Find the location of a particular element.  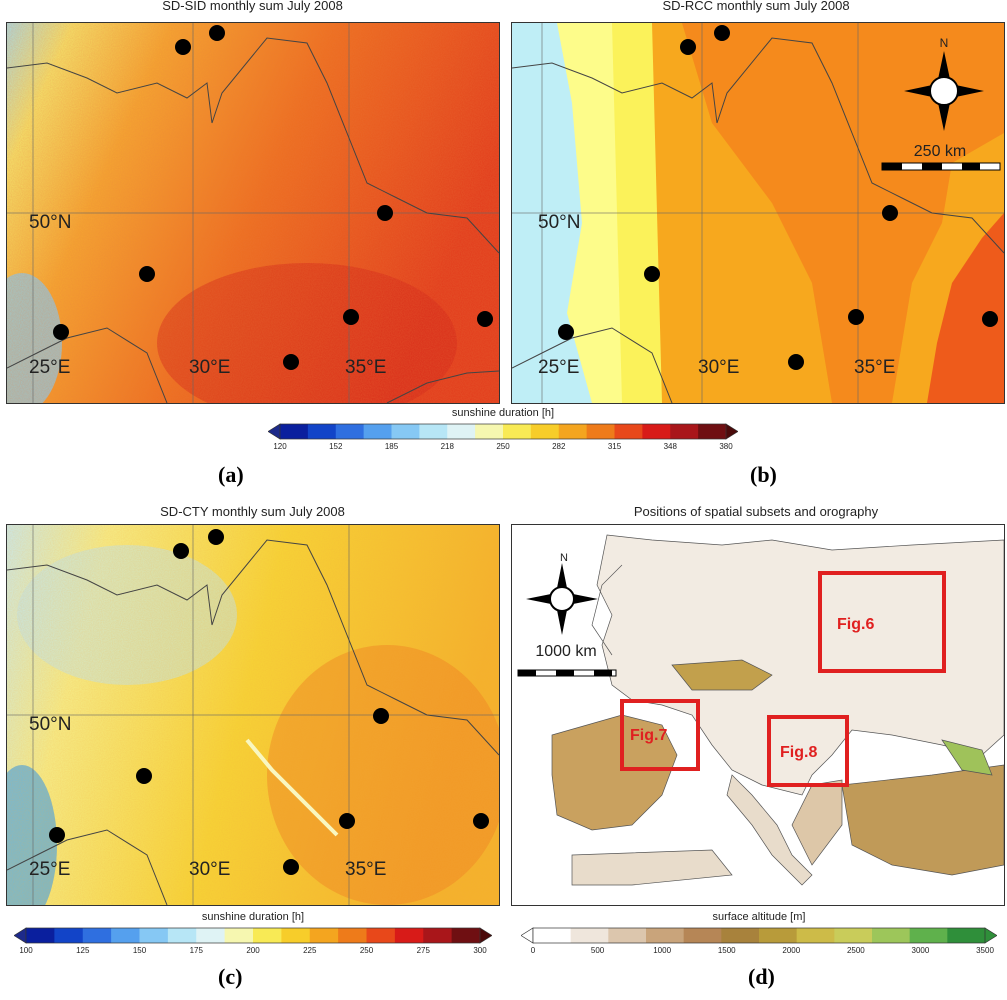

colorbar-tick-label: 1500 is located at coordinates (727, 950).